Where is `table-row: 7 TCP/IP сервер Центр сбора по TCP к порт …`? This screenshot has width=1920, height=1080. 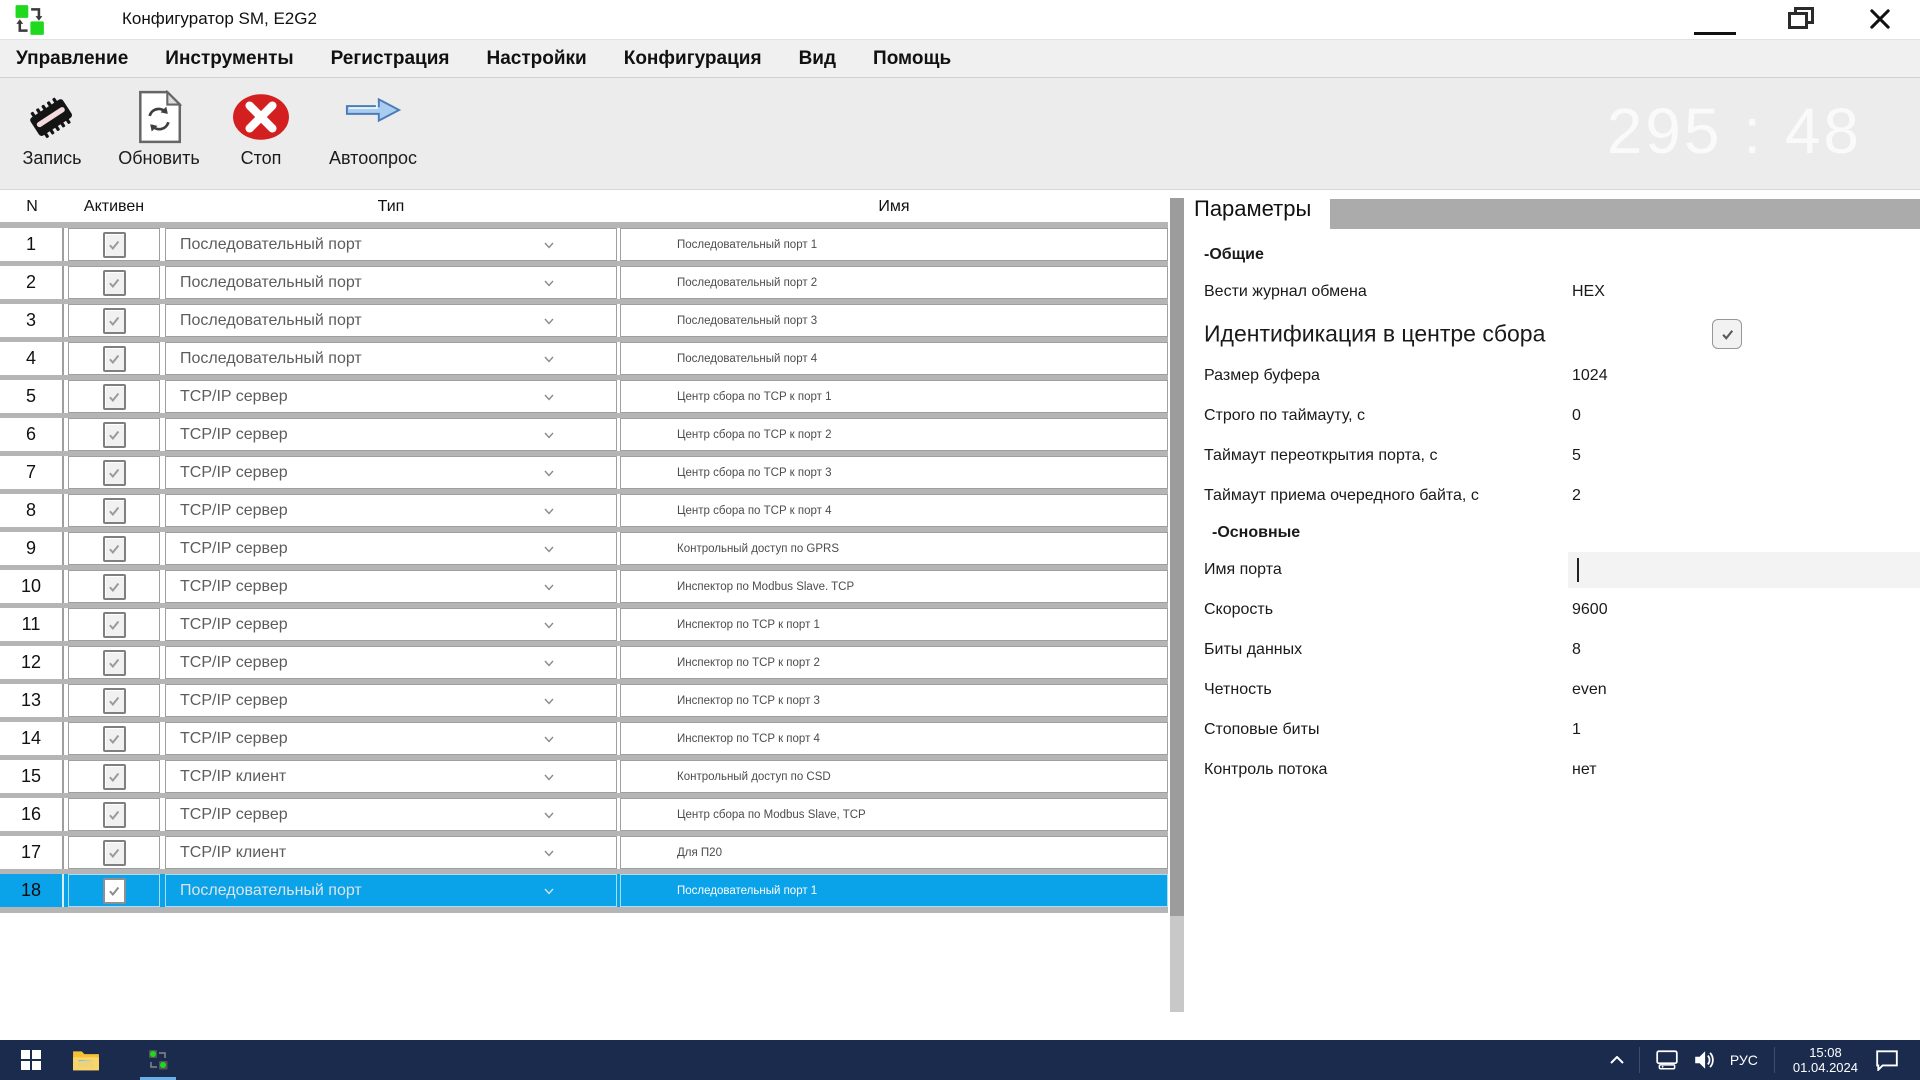
table-row: 7 TCP/IP сервер Центр сбора по TCP к порт … is located at coordinates (584, 472).